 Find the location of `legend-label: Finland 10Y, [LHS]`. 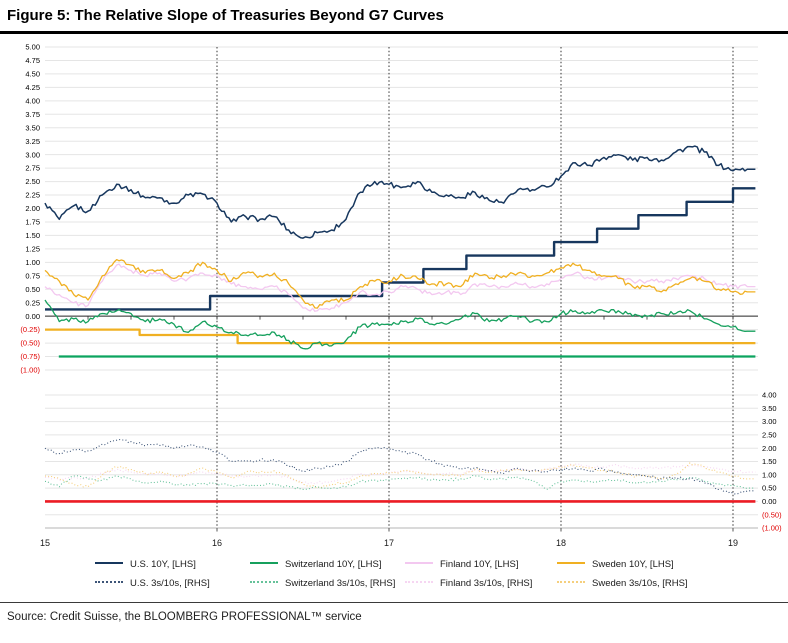

legend-label: Finland 10Y, [LHS] is located at coordinates (479, 564).